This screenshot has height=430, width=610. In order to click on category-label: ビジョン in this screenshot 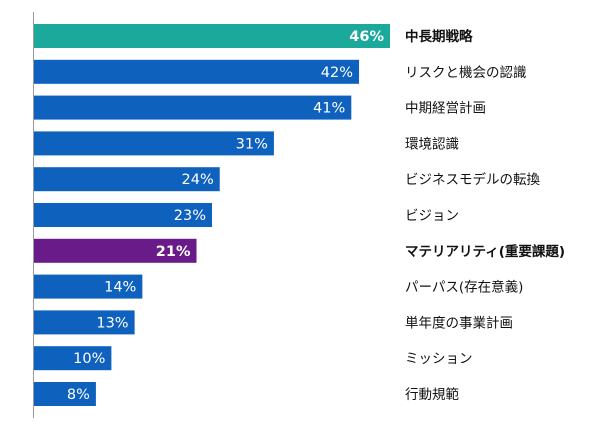, I will do `click(432, 216)`.